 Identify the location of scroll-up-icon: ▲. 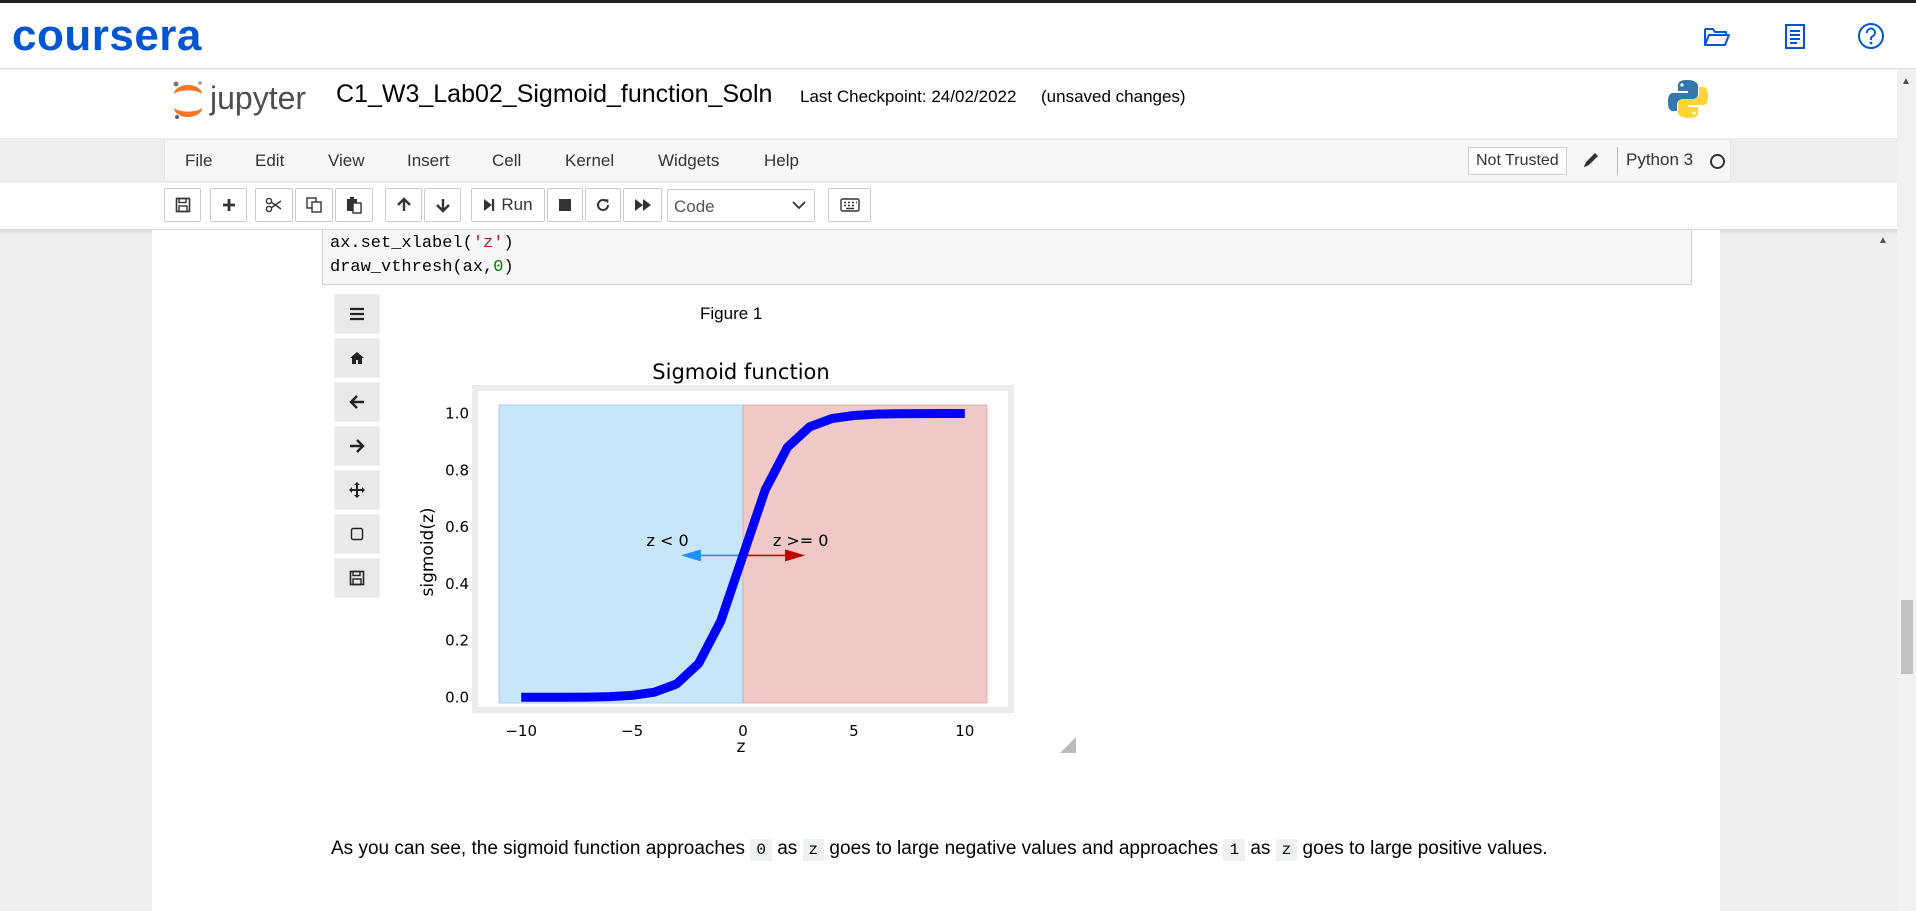
(1906, 81).